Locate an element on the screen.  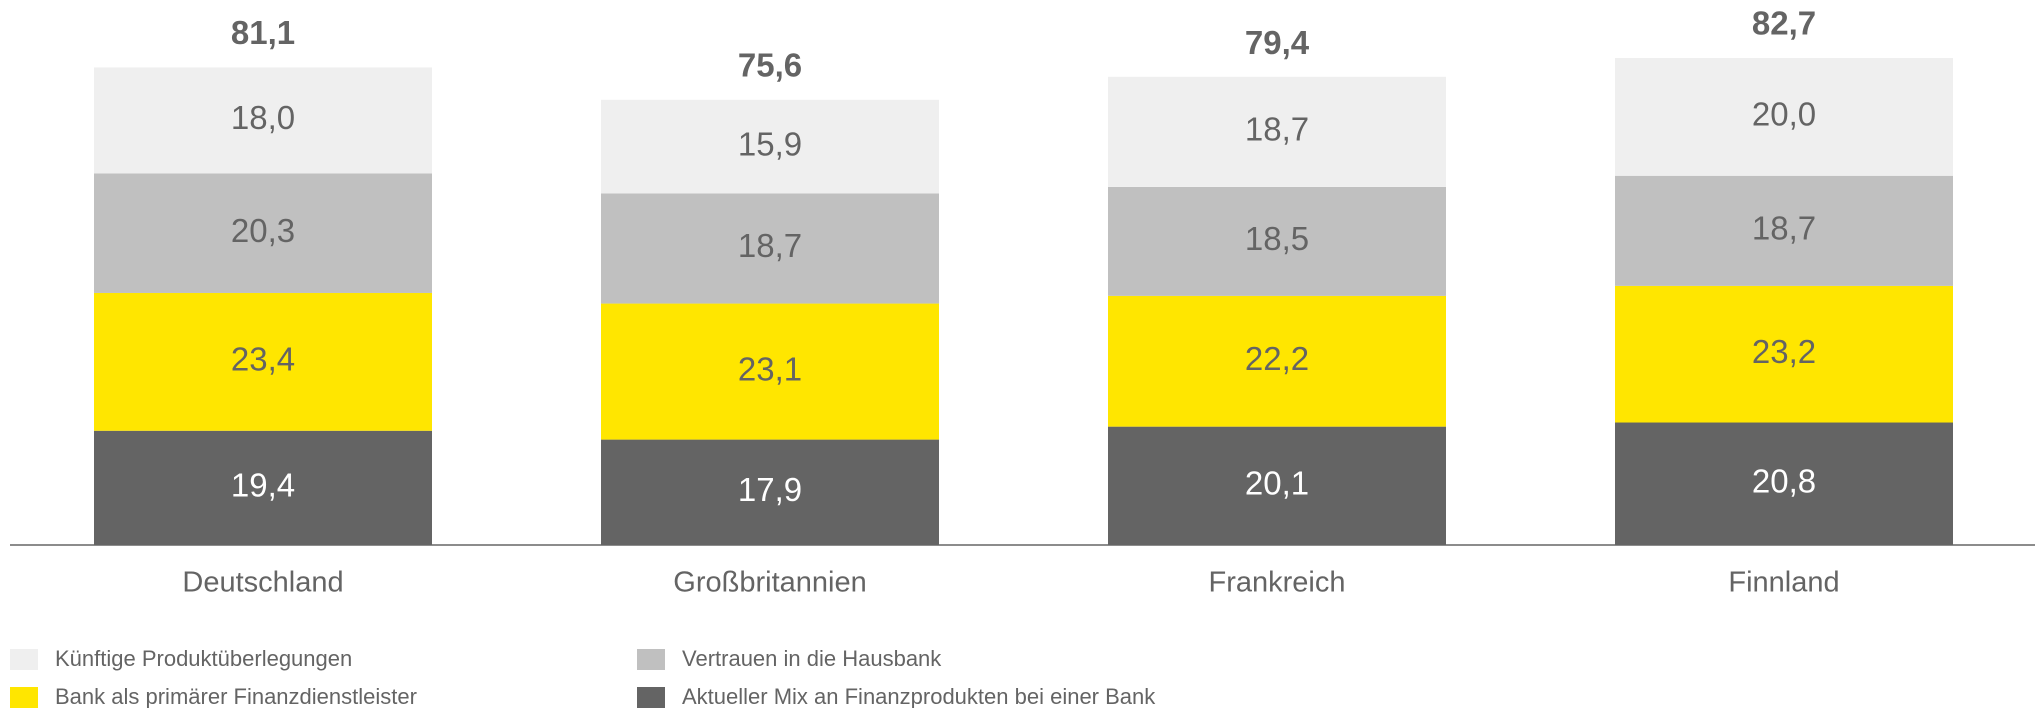
value-label: 20,1 is located at coordinates (1277, 483).